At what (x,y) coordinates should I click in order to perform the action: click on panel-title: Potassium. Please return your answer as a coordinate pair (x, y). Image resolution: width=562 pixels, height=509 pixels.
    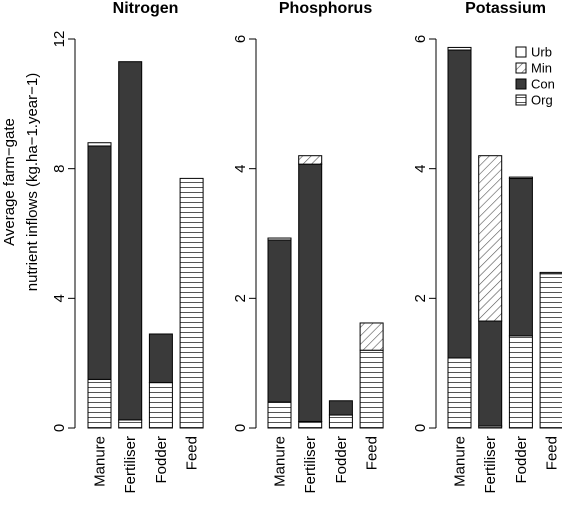
    Looking at the image, I should click on (505, 8).